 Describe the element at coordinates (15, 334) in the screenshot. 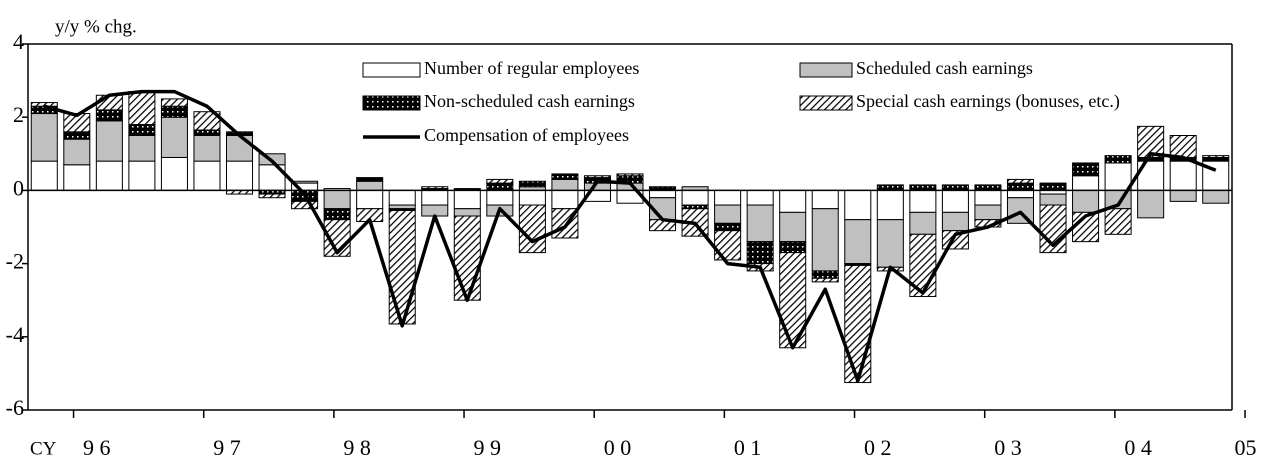

I see `y-tick-label: -4` at that location.